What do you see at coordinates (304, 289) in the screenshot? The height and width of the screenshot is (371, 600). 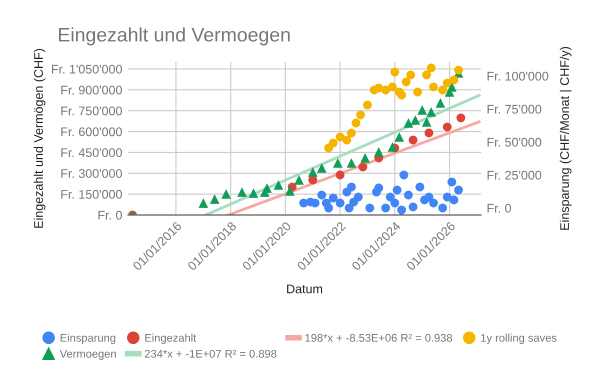 I see `x-axis-title: Datum` at bounding box center [304, 289].